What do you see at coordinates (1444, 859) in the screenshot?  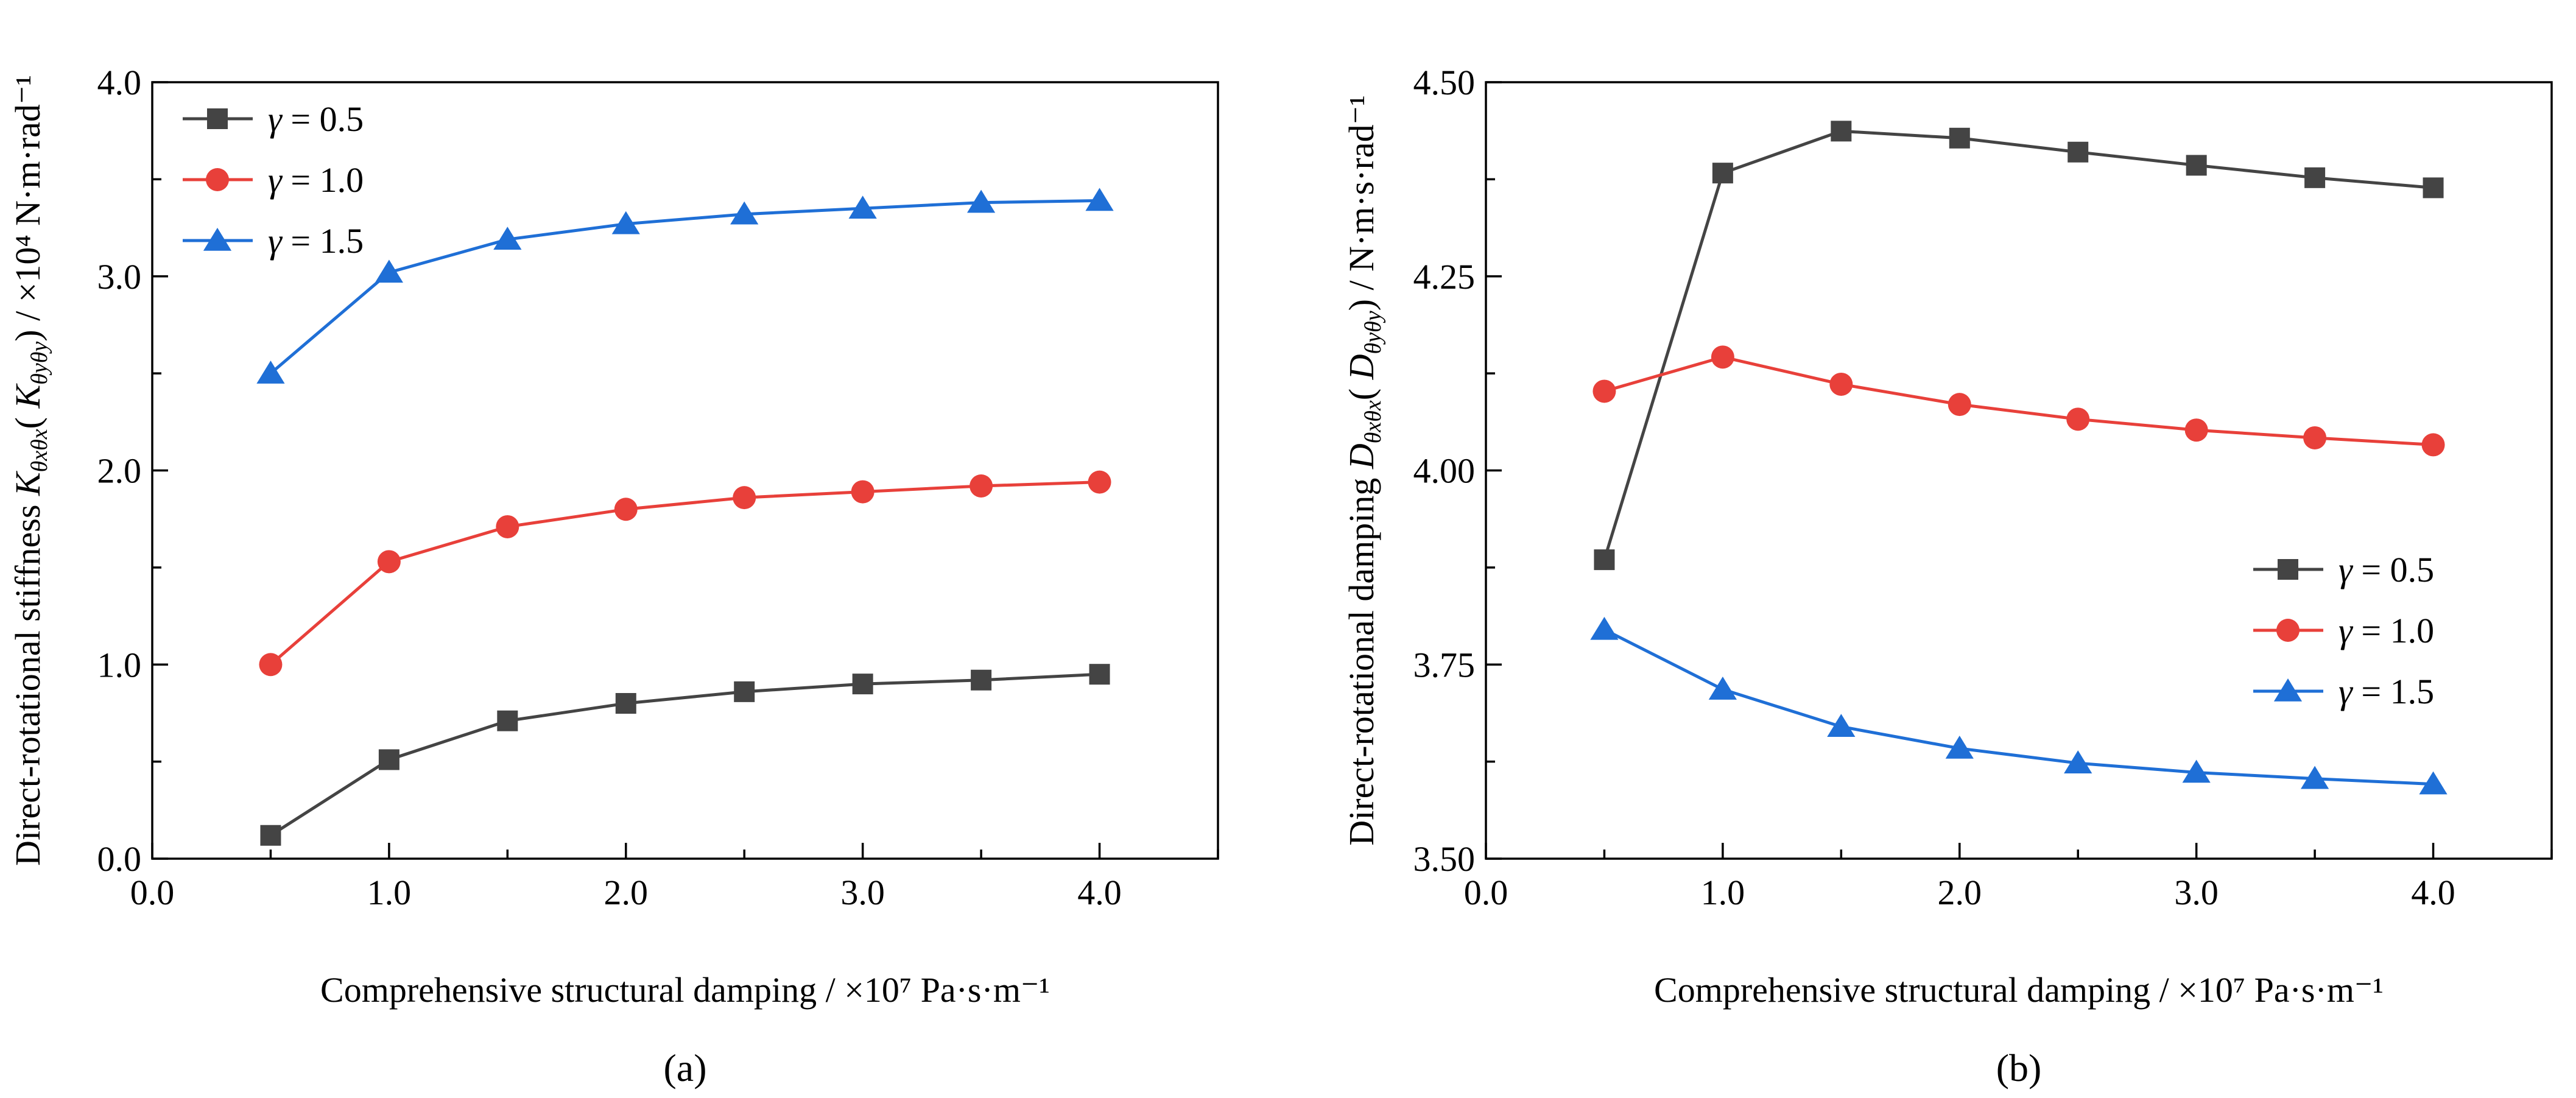 I see `y-tick-label: 3.50` at bounding box center [1444, 859].